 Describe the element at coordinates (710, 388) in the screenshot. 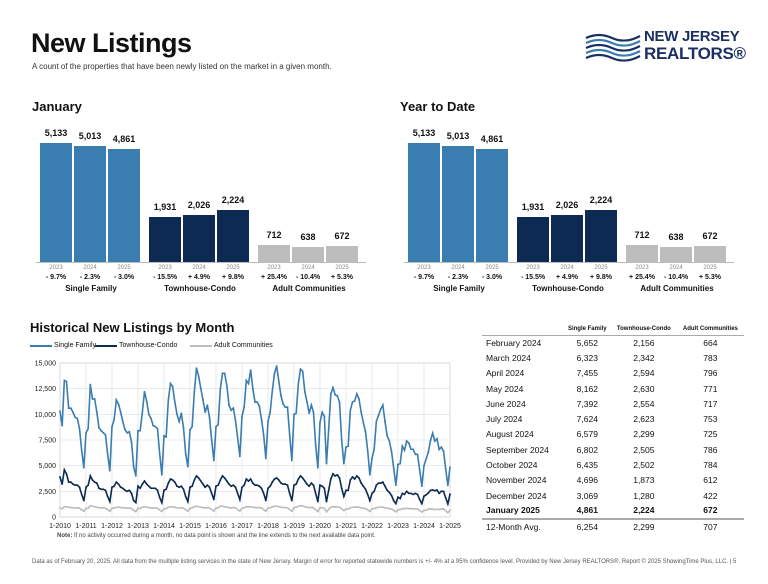

I see `table-cell: 771` at that location.